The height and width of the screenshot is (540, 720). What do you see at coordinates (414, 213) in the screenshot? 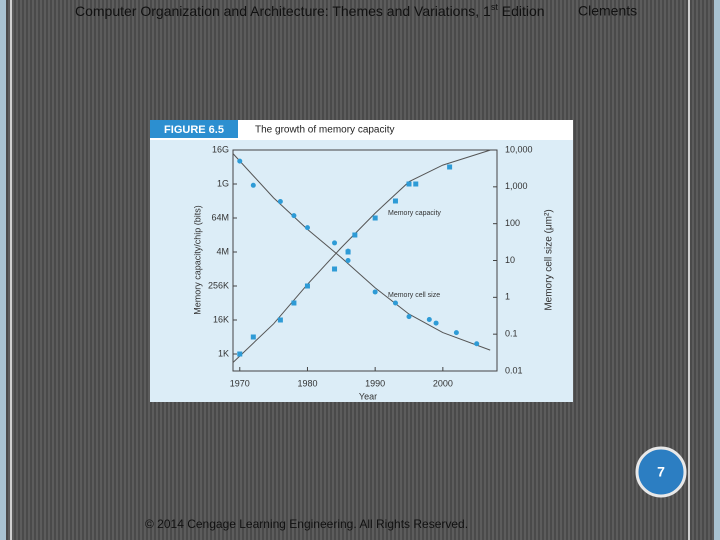
I see `annotation: Memory capacity` at bounding box center [414, 213].